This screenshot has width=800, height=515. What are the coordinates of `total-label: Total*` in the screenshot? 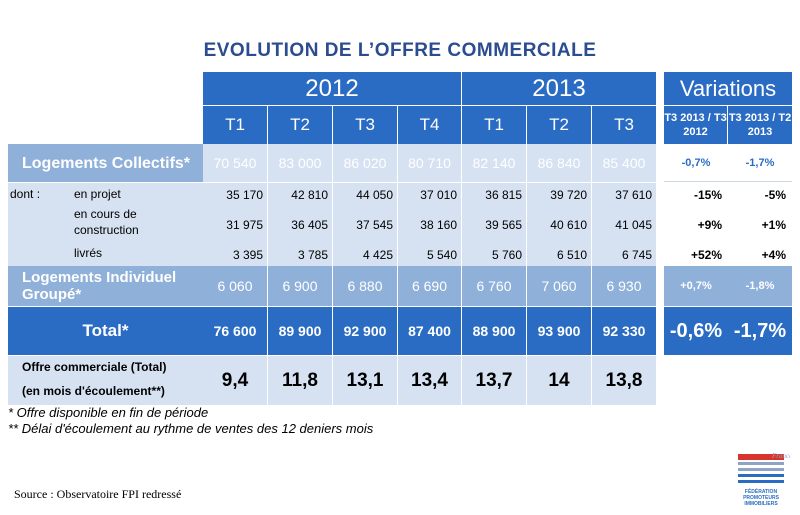 It's located at (105, 331).